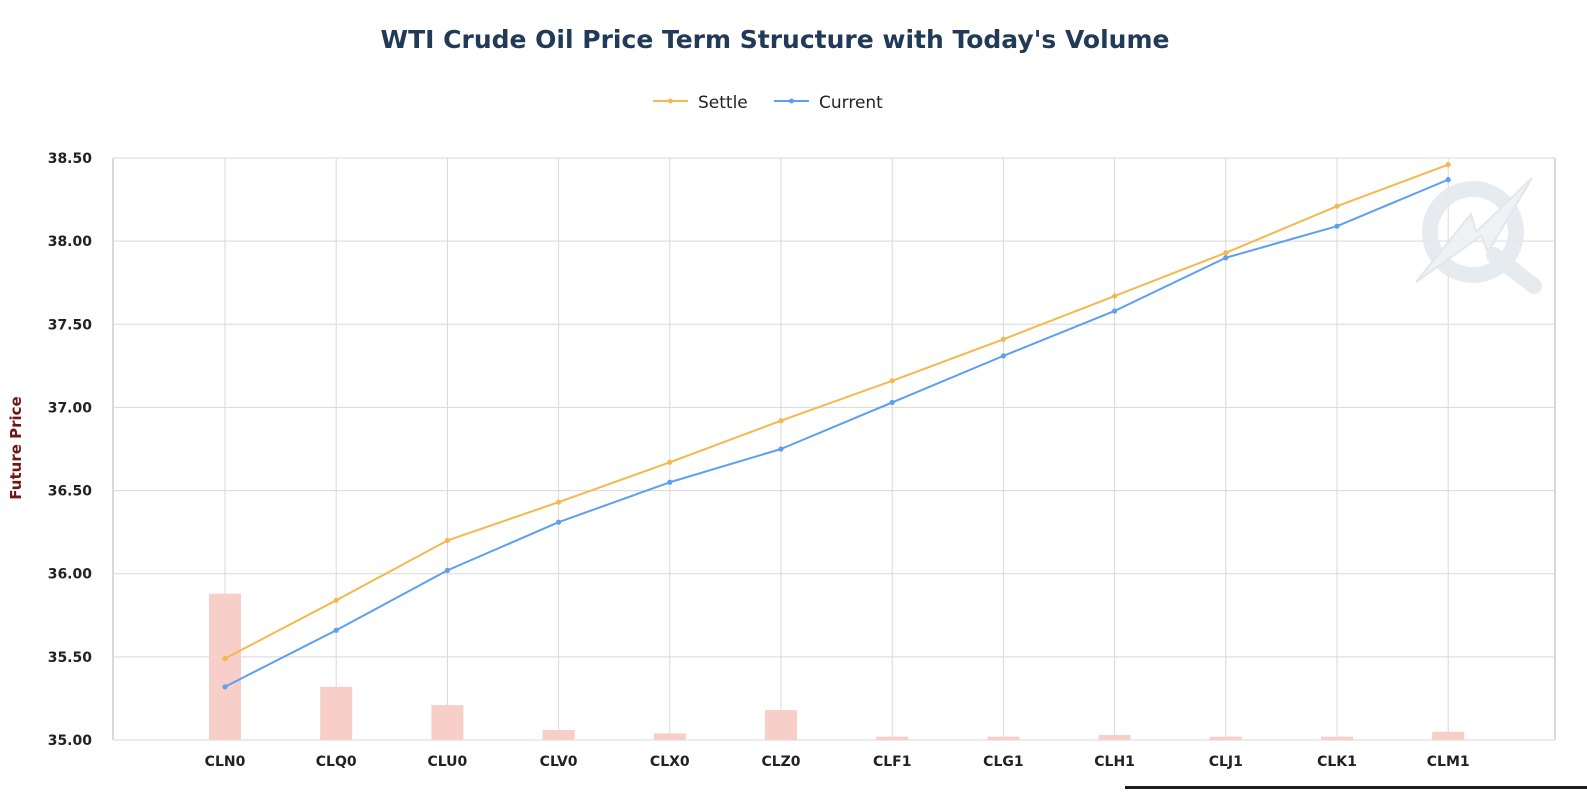 The height and width of the screenshot is (802, 1587). Describe the element at coordinates (670, 101) in the screenshot. I see `legend-settle-marker` at that location.